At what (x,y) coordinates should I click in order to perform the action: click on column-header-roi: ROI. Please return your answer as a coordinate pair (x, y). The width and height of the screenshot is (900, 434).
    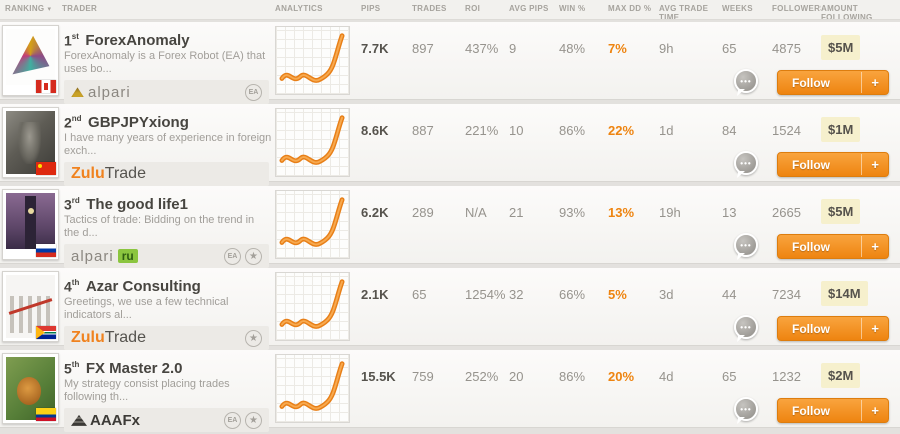
    Looking at the image, I should click on (473, 8).